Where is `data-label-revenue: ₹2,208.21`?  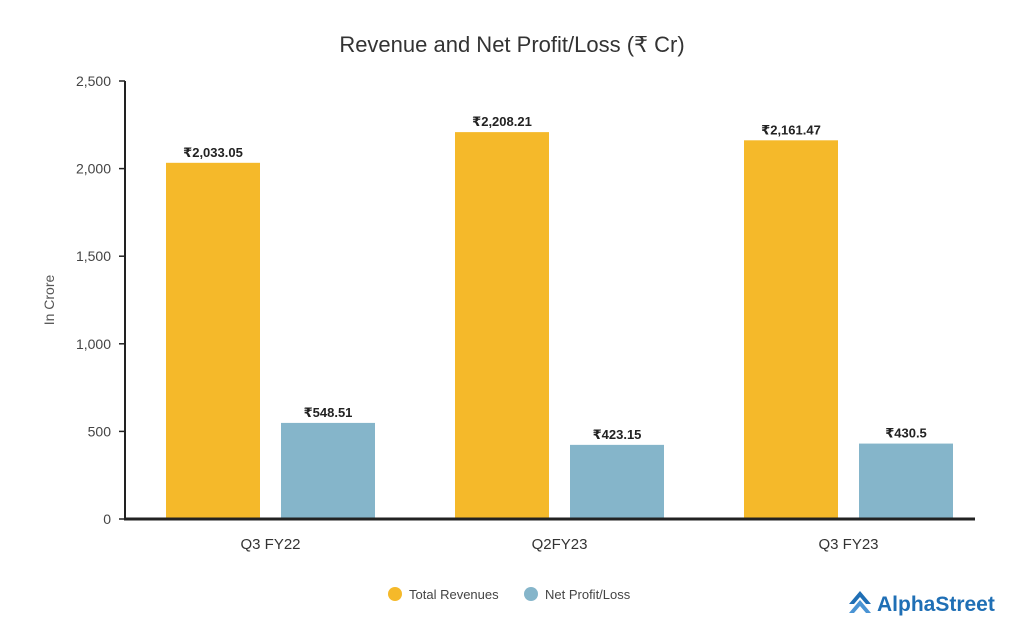 data-label-revenue: ₹2,208.21 is located at coordinates (502, 121).